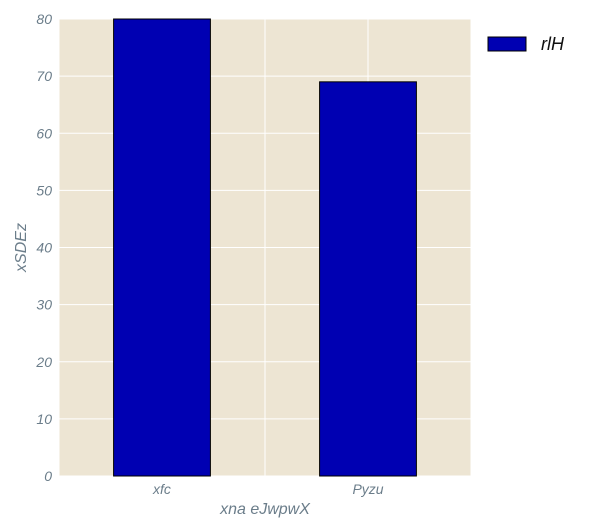 This screenshot has width=608, height=532. What do you see at coordinates (162, 247) in the screenshot?
I see `bar-xfc` at bounding box center [162, 247].